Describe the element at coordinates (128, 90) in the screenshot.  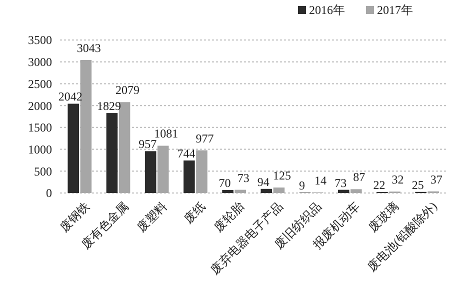
I see `data-label: 2079` at that location.